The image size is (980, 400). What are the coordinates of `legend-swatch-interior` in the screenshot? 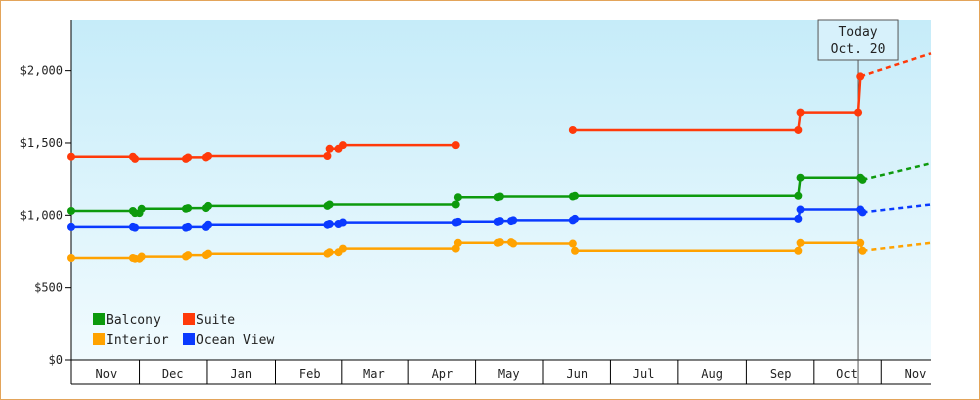 It's located at (99, 339).